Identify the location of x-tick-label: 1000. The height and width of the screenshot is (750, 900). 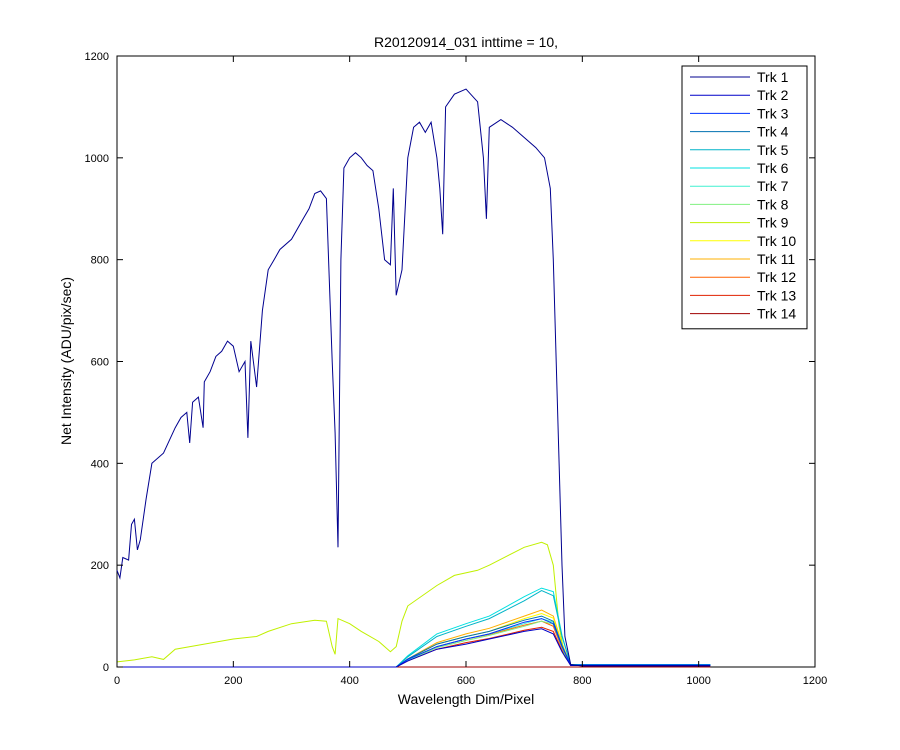
(698, 681).